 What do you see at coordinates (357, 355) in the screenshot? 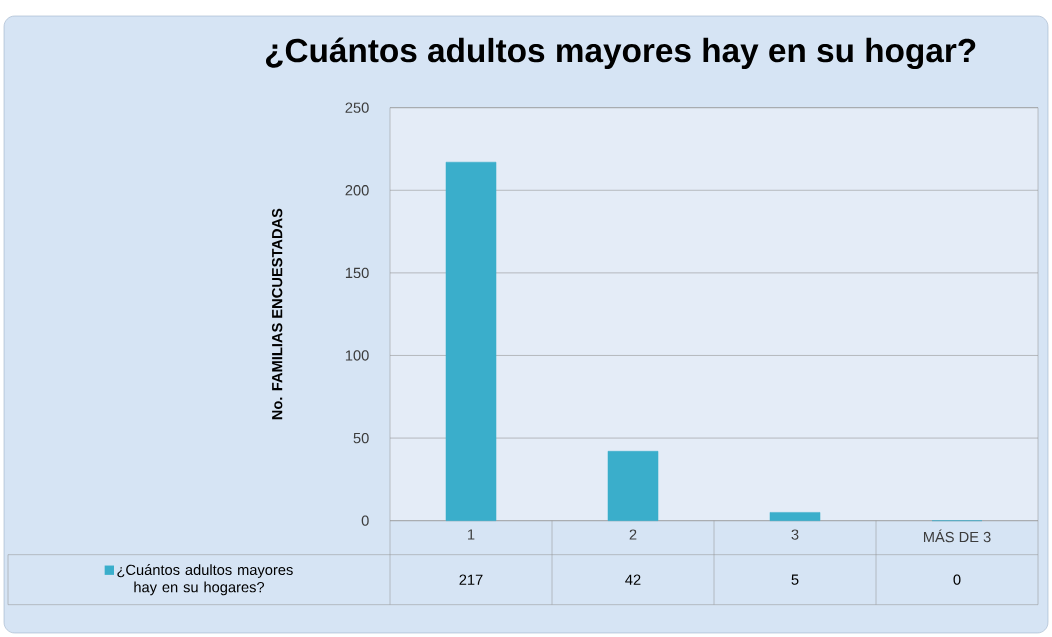
I see `y-tick-label: 100` at bounding box center [357, 355].